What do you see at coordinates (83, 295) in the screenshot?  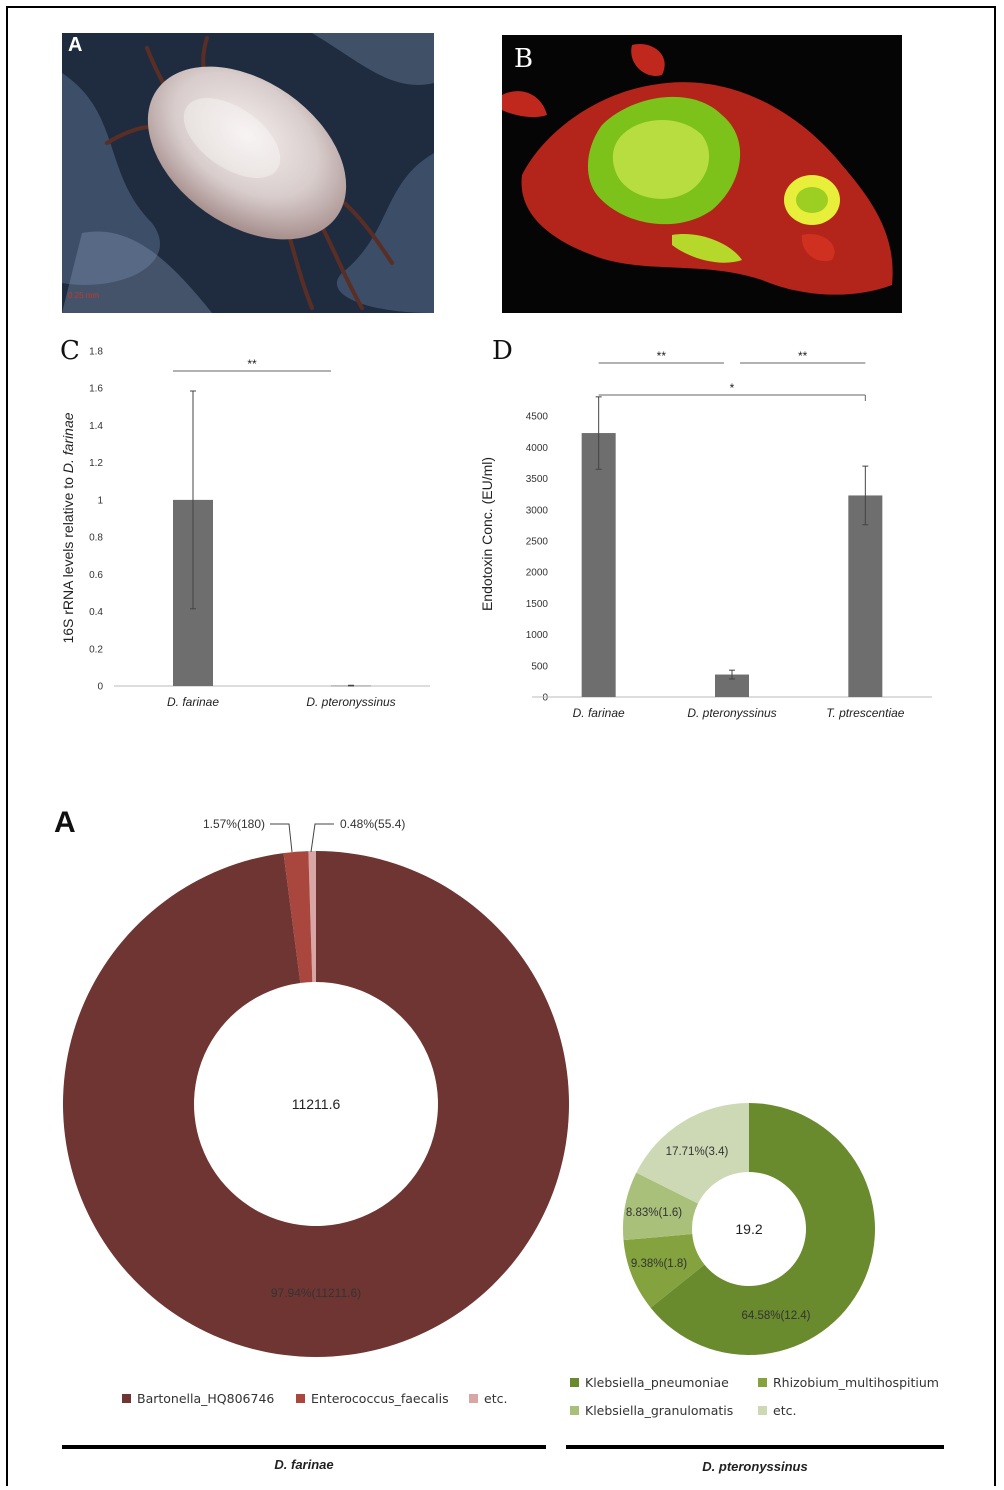 I see `scale-bar-label: 0.25 mm` at bounding box center [83, 295].